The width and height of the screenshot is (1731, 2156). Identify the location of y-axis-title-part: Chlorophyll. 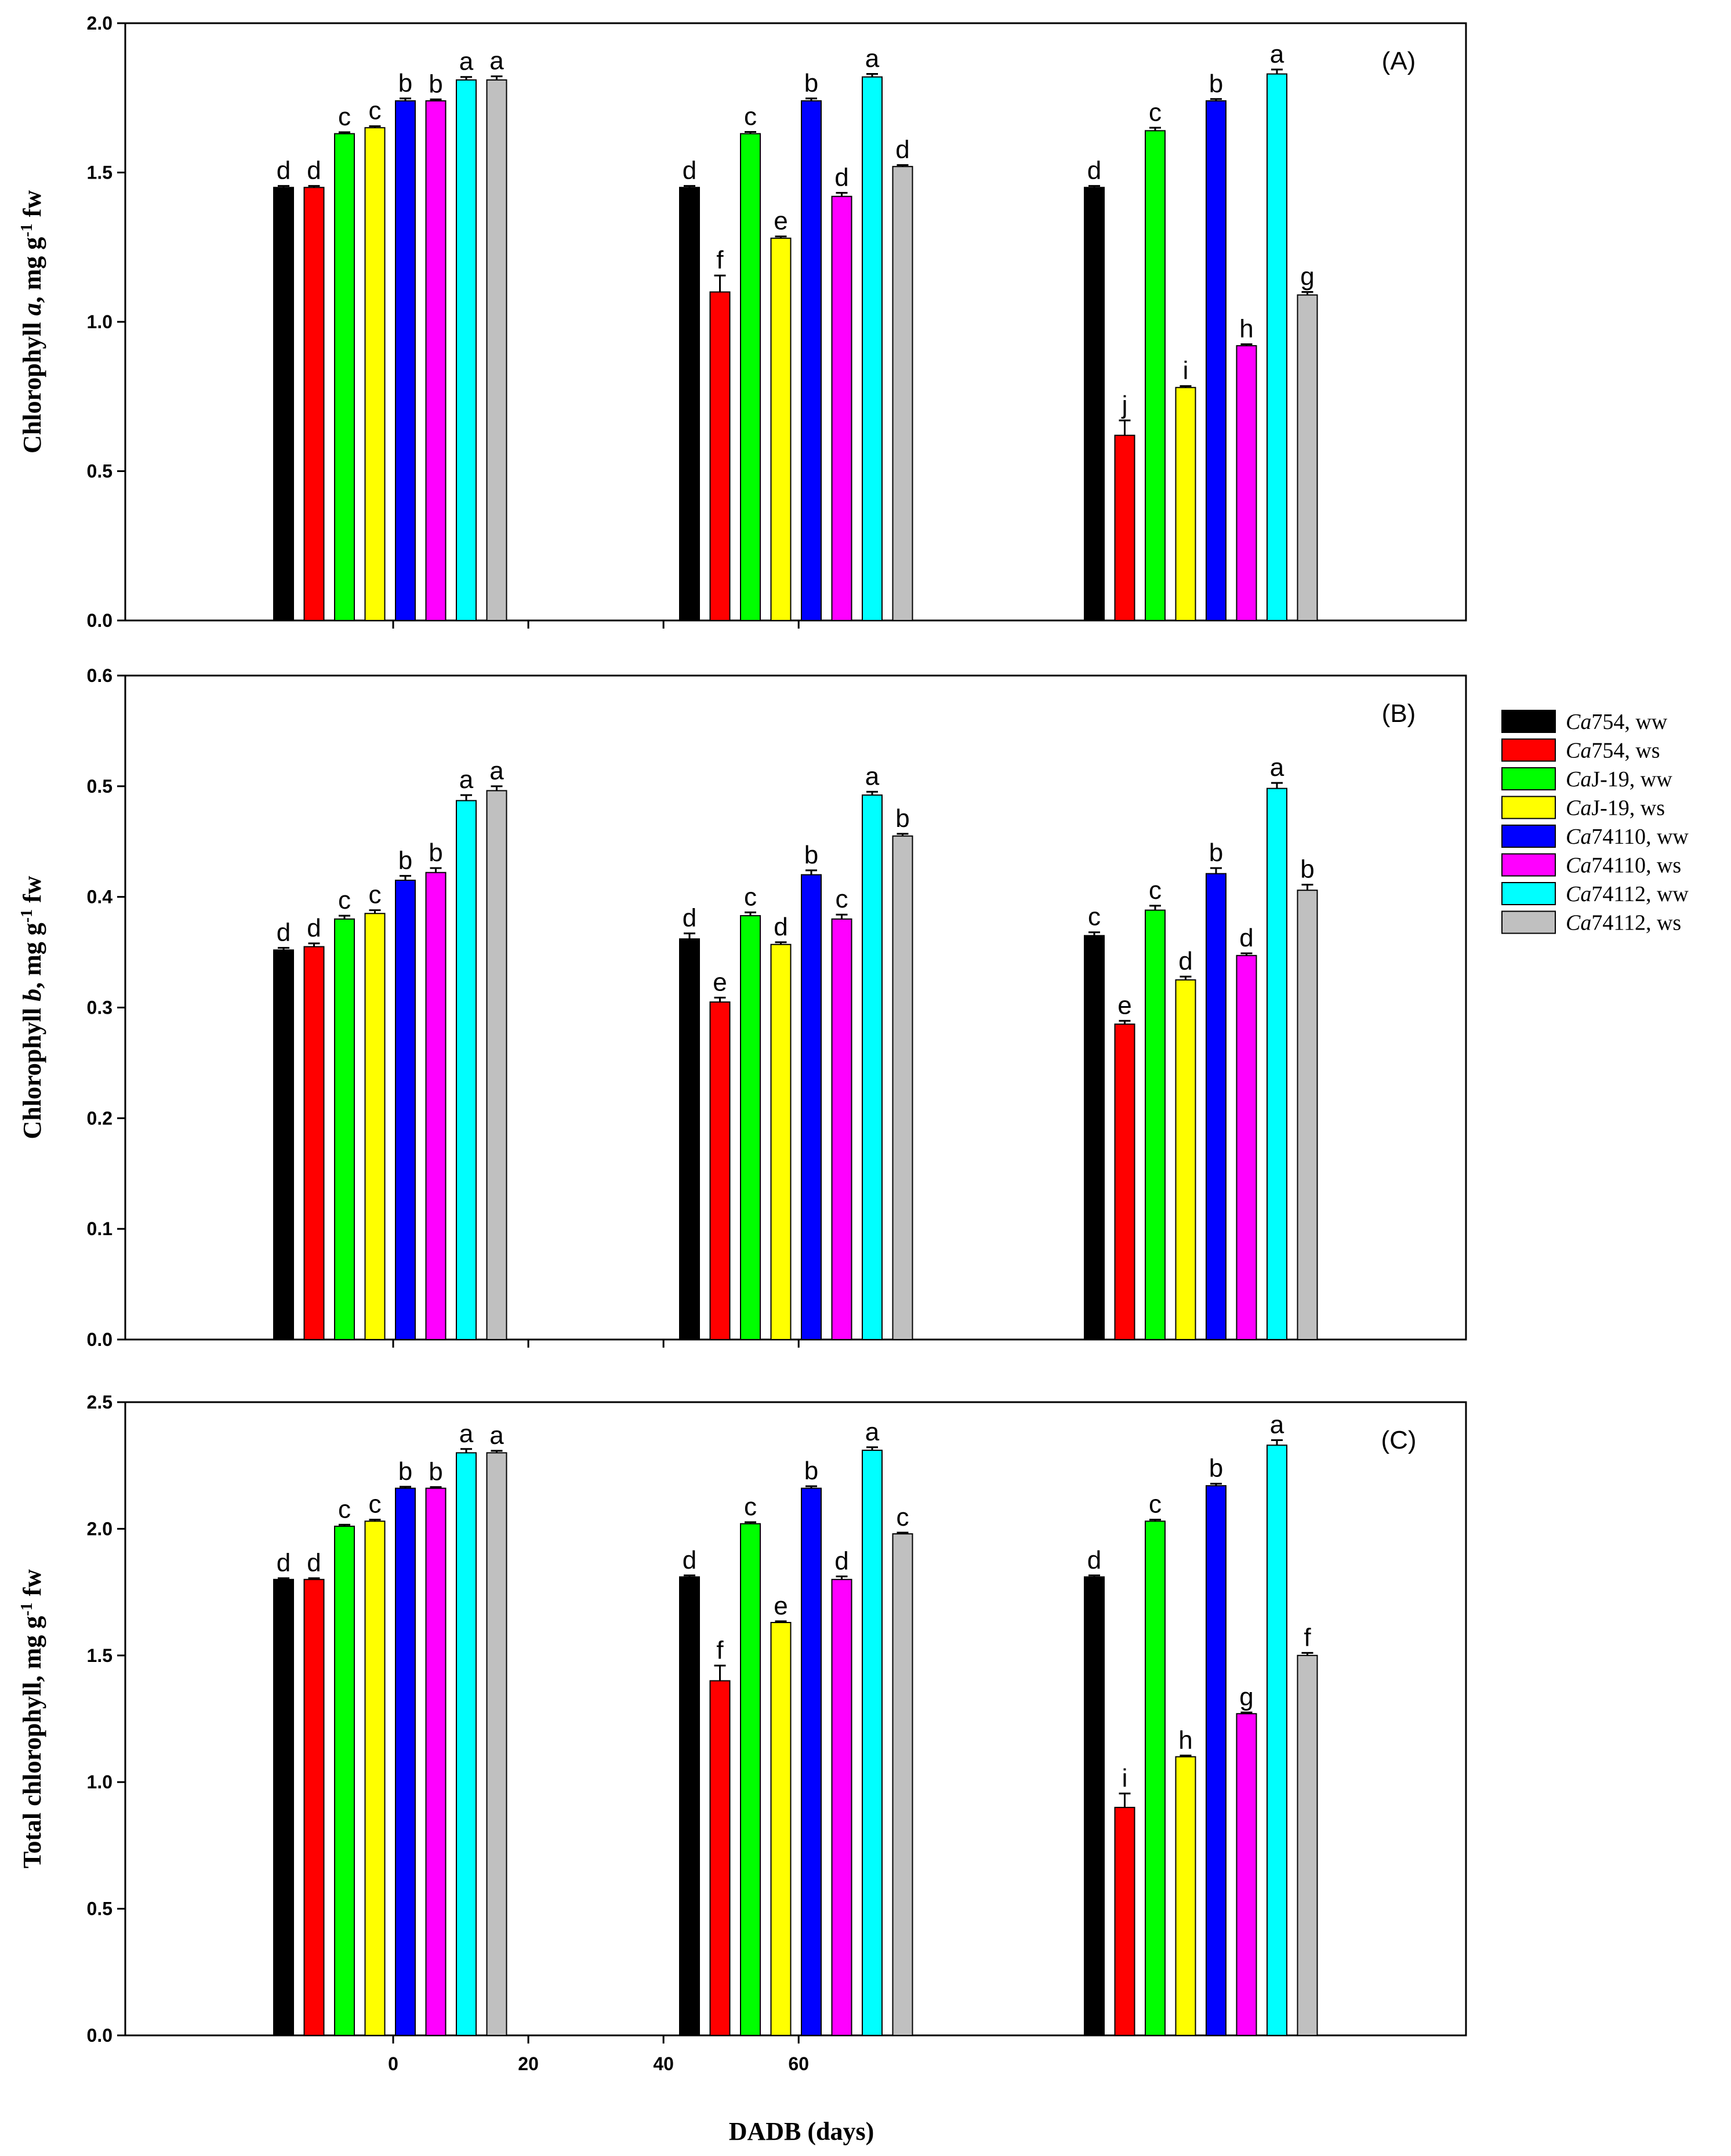
(32, 1070).